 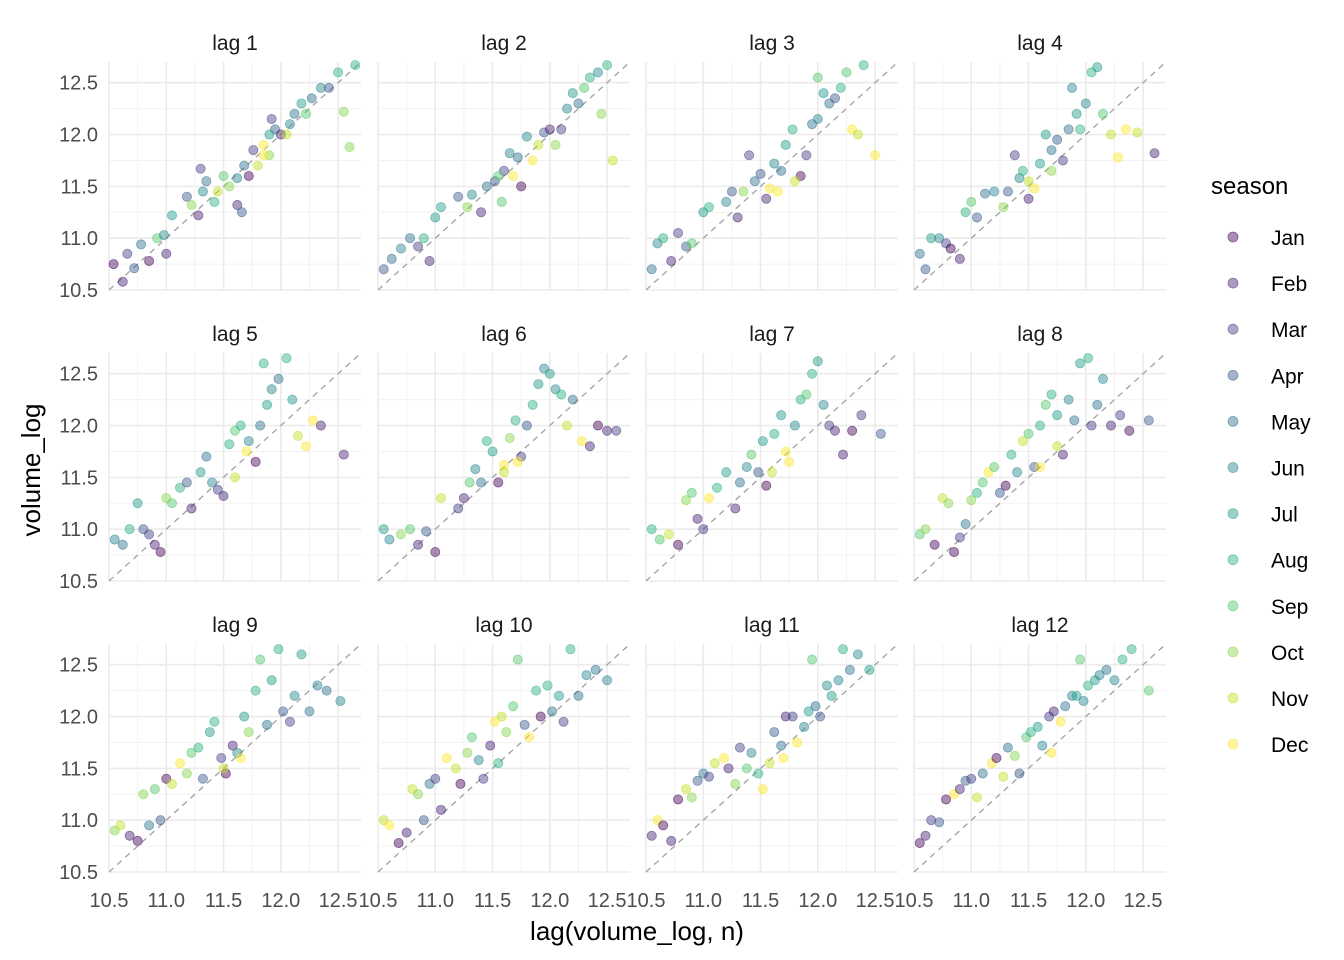 What do you see at coordinates (78, 291) in the screenshot?
I see `y-tick-label: 10.5` at bounding box center [78, 291].